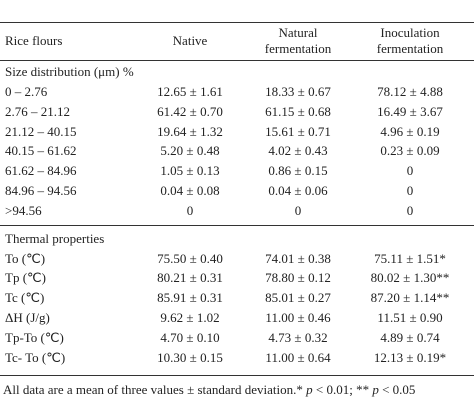 This screenshot has width=474, height=400. What do you see at coordinates (25, 278) in the screenshot?
I see `cell: Tp (℃)` at bounding box center [25, 278].